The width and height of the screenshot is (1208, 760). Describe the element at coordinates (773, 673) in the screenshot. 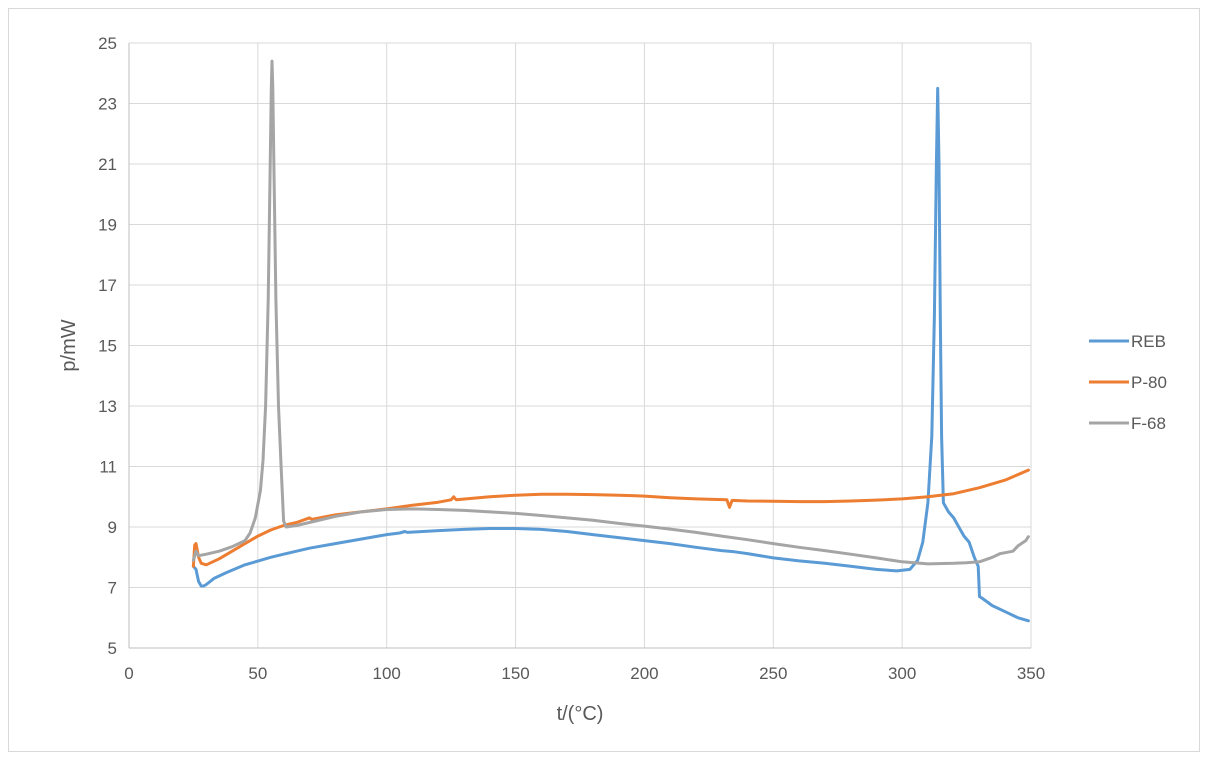

I see `x-tick-label: 250` at that location.